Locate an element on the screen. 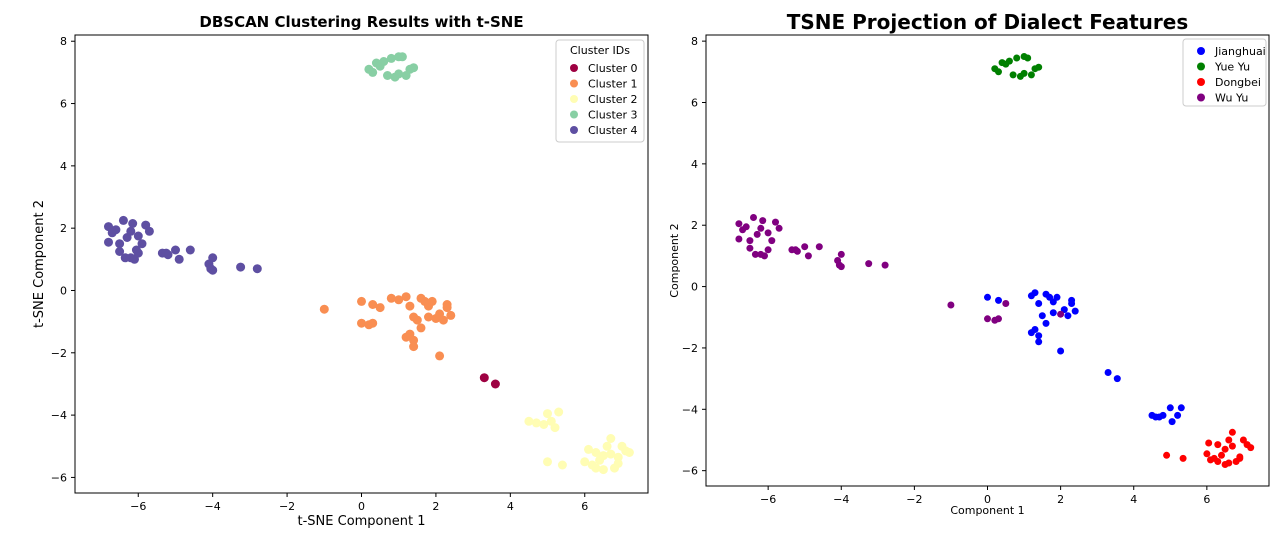 The image size is (1287, 535). chart2-y-tick-label: 4 is located at coordinates (694, 164).